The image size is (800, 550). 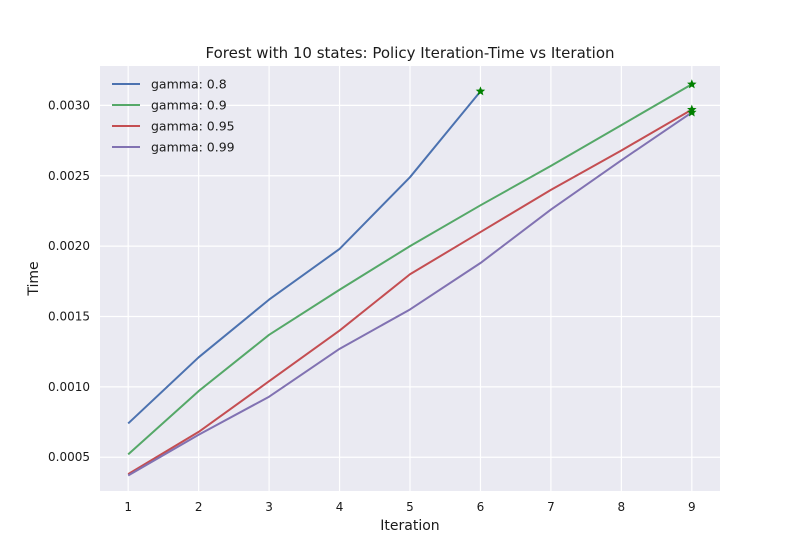 I want to click on y-tick-label: 0.0010, so click(x=69, y=387).